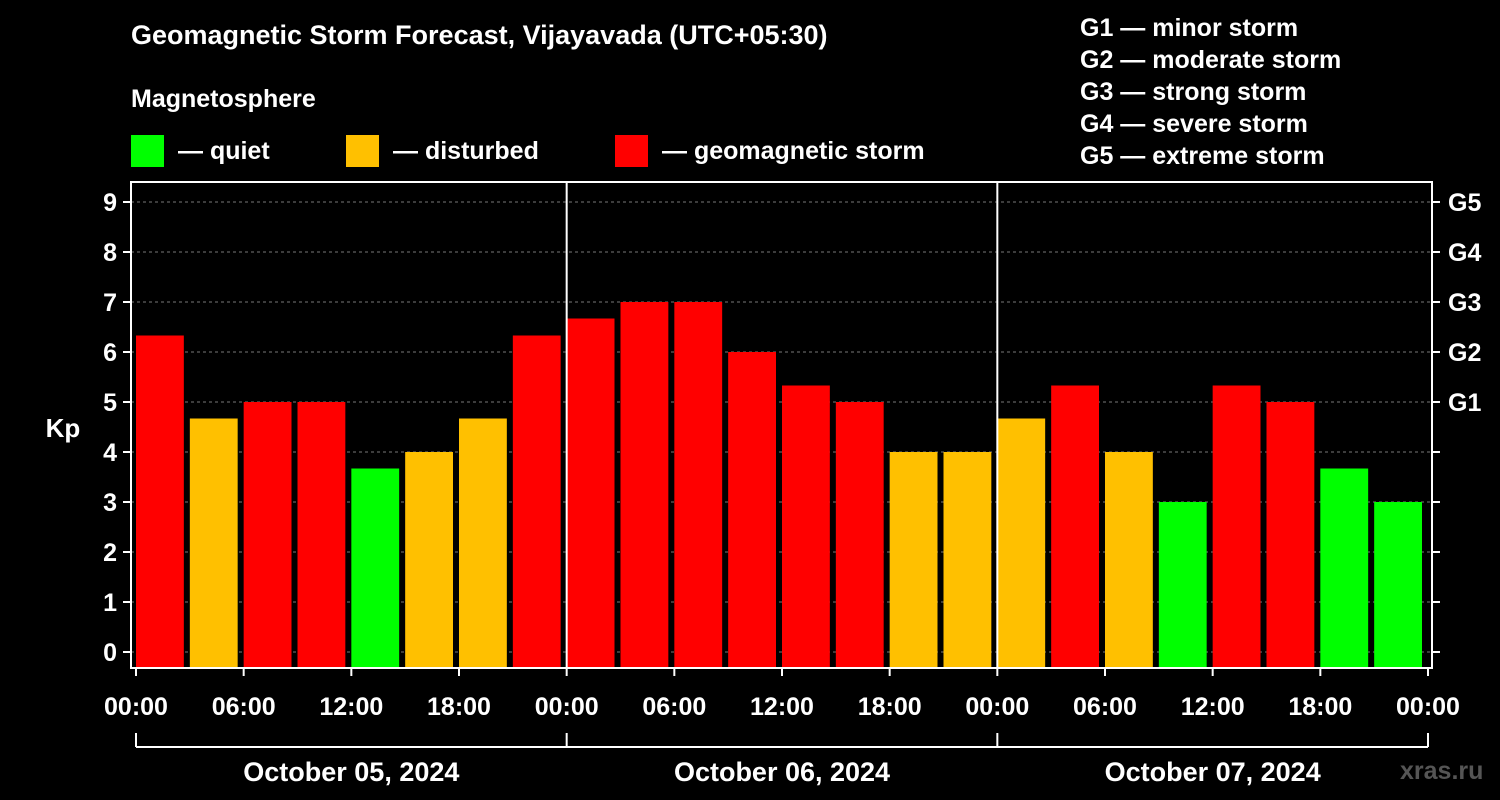 The image size is (1500, 800). Describe the element at coordinates (782, 772) in the screenshot. I see `day-label: October 06, 2024` at that location.